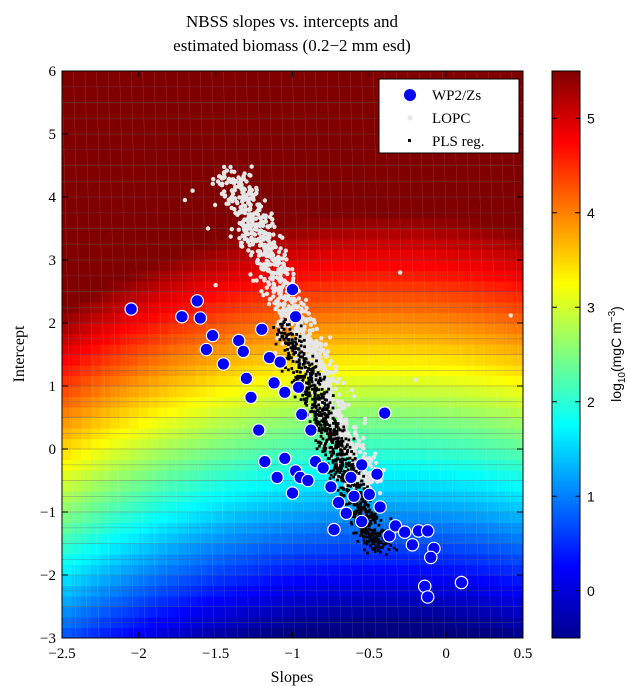 Image resolution: width=628 pixels, height=686 pixels. What do you see at coordinates (292, 45) in the screenshot?
I see `chart-title-line-2: estimated biomass (0.2−2 mm esd)` at bounding box center [292, 45].